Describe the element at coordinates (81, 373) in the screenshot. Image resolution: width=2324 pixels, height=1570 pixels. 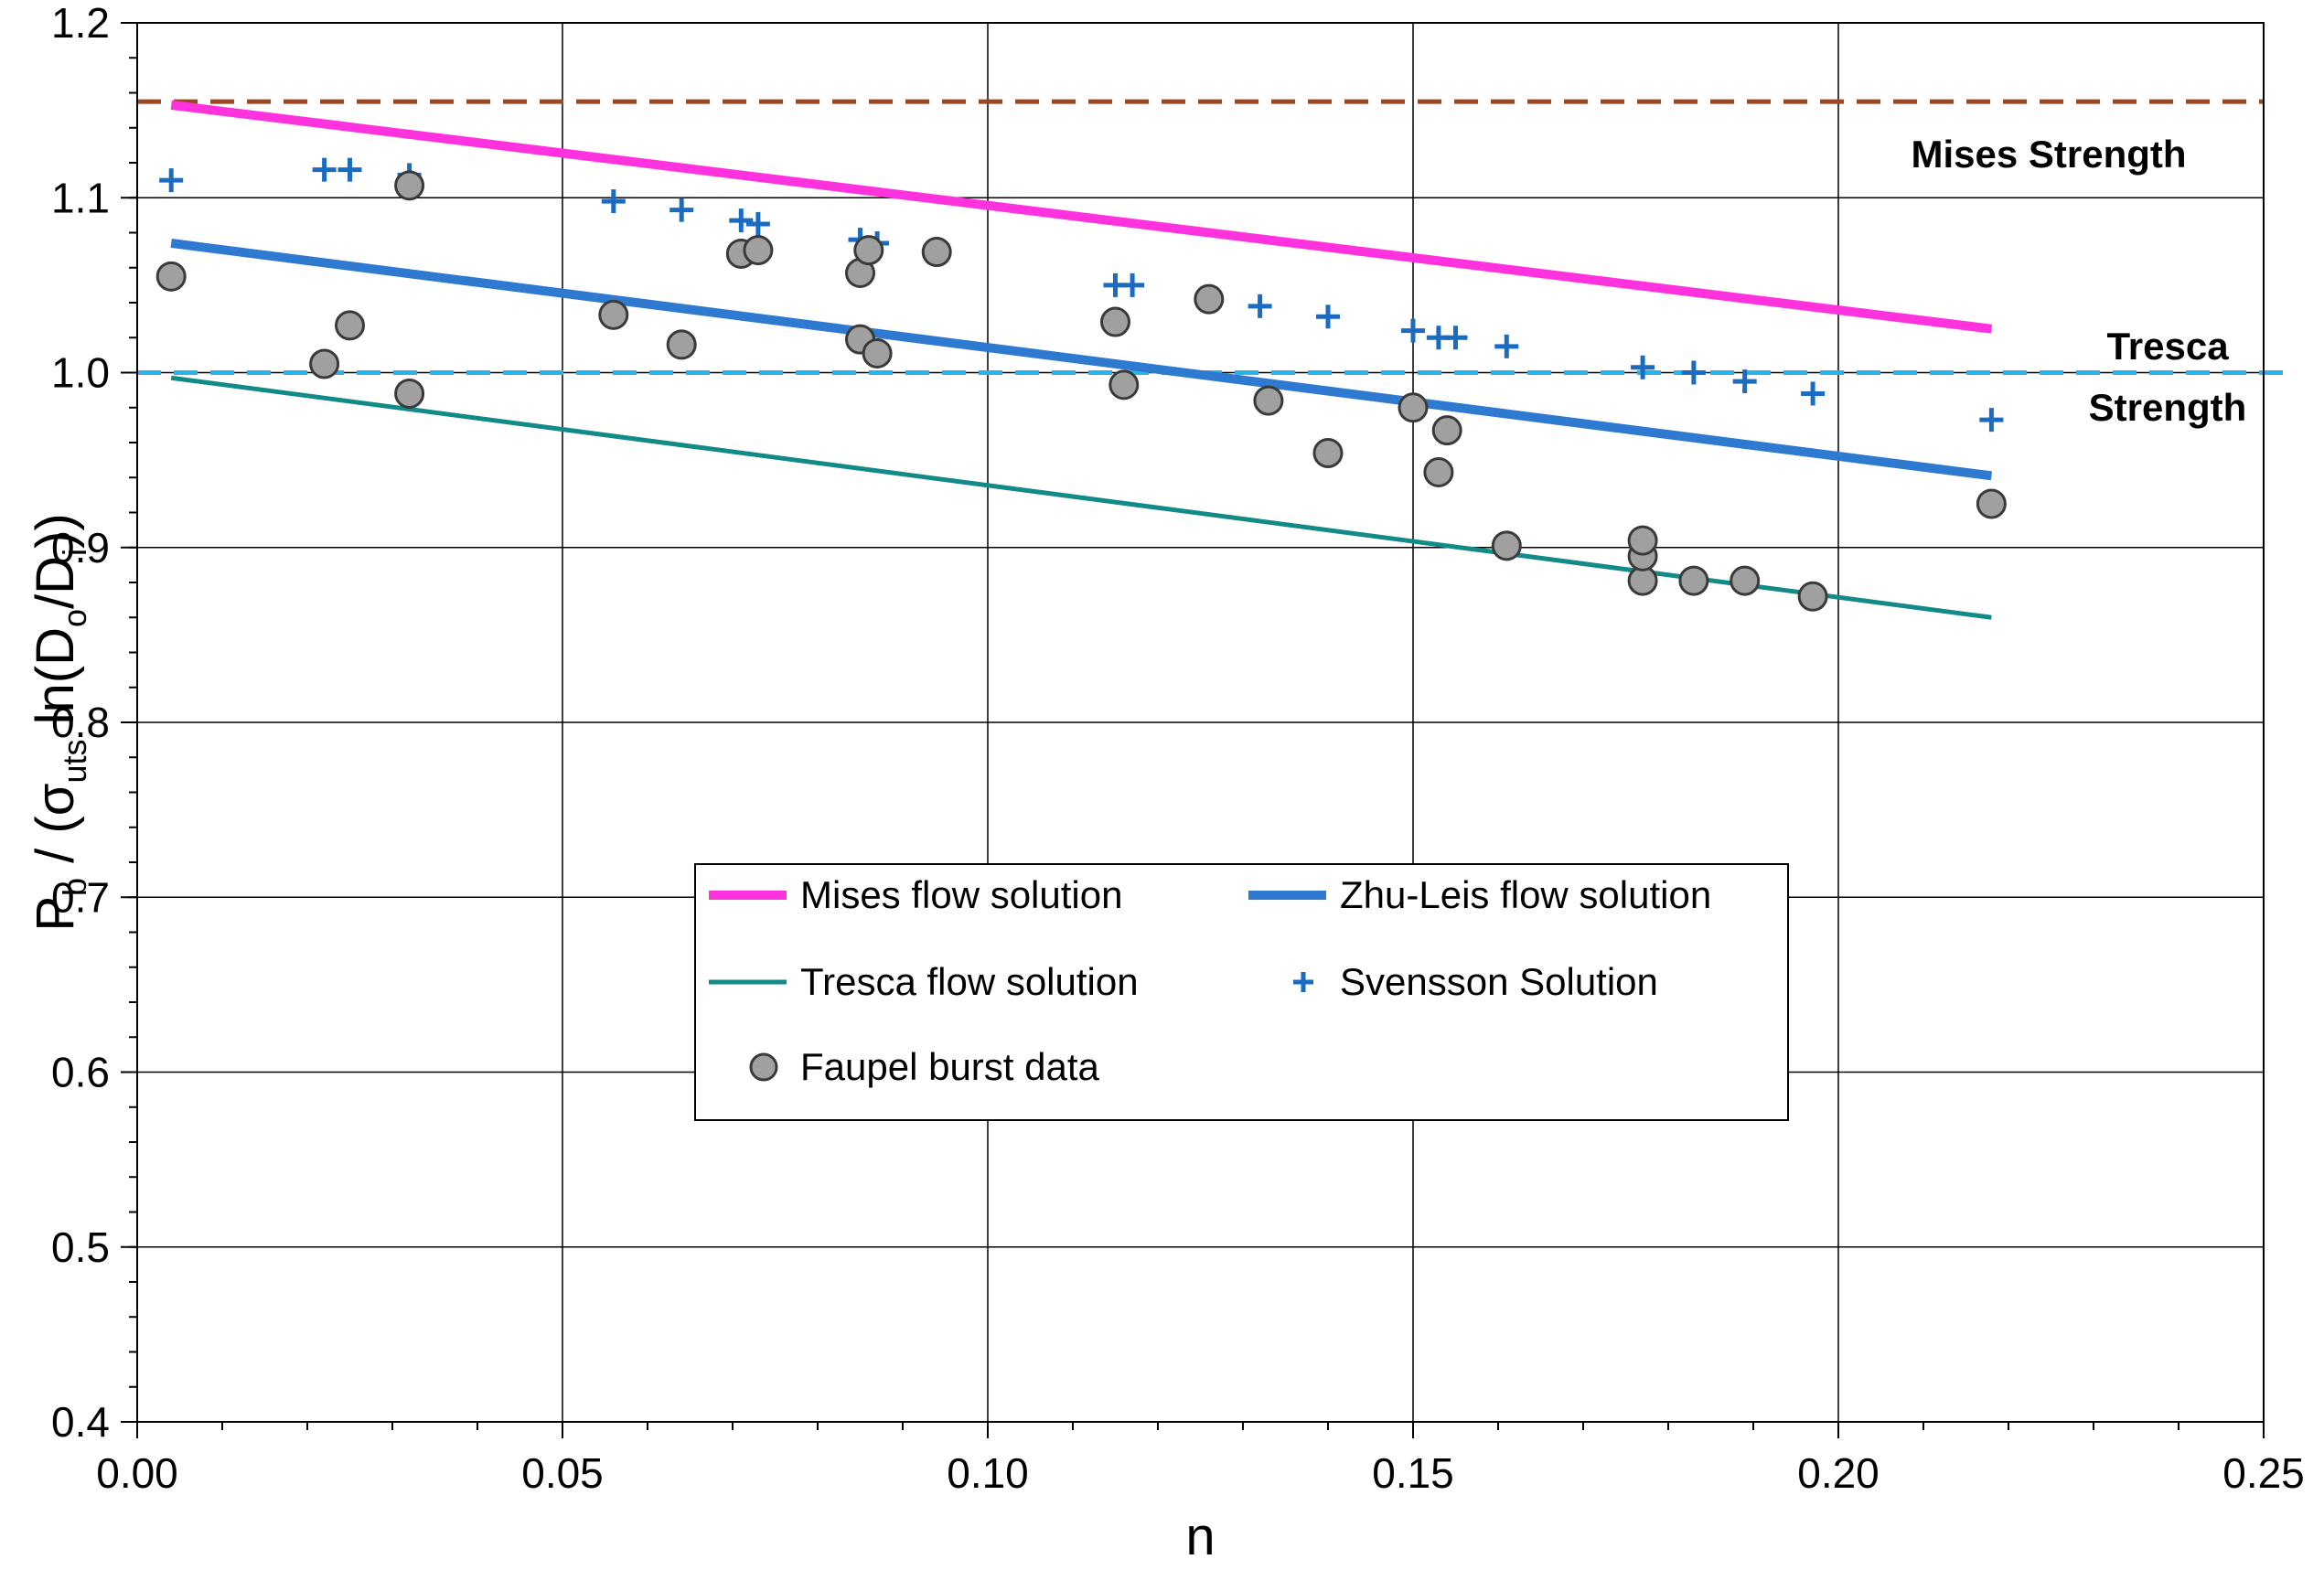
I see `y-tick-label-6: 1.0` at that location.